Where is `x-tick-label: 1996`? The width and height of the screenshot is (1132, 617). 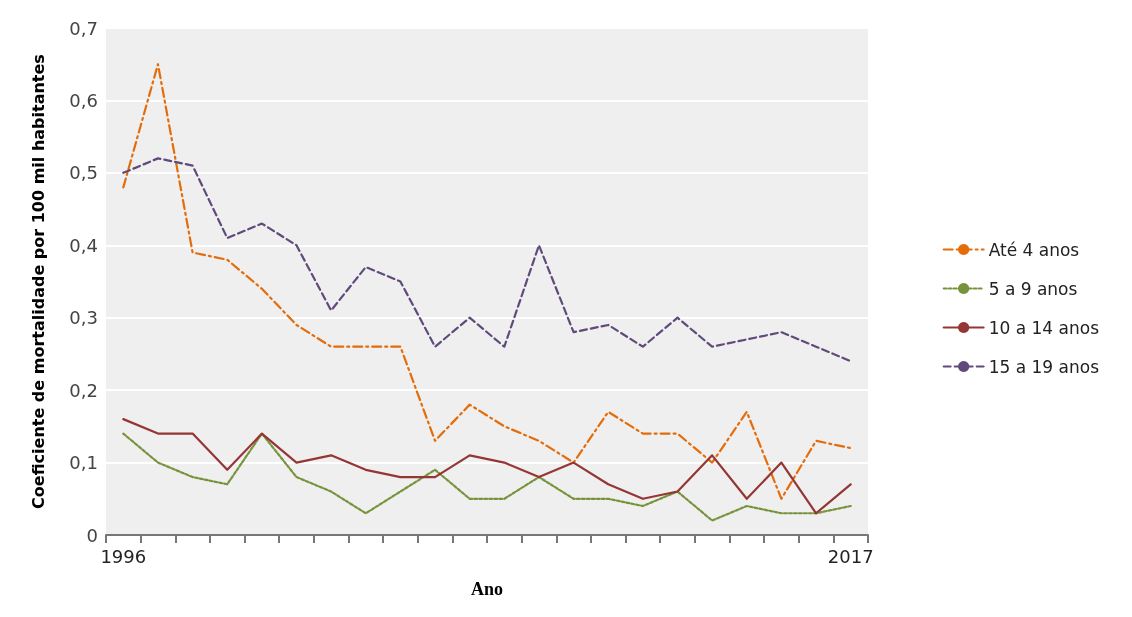 x-tick-label: 1996 is located at coordinates (123, 556).